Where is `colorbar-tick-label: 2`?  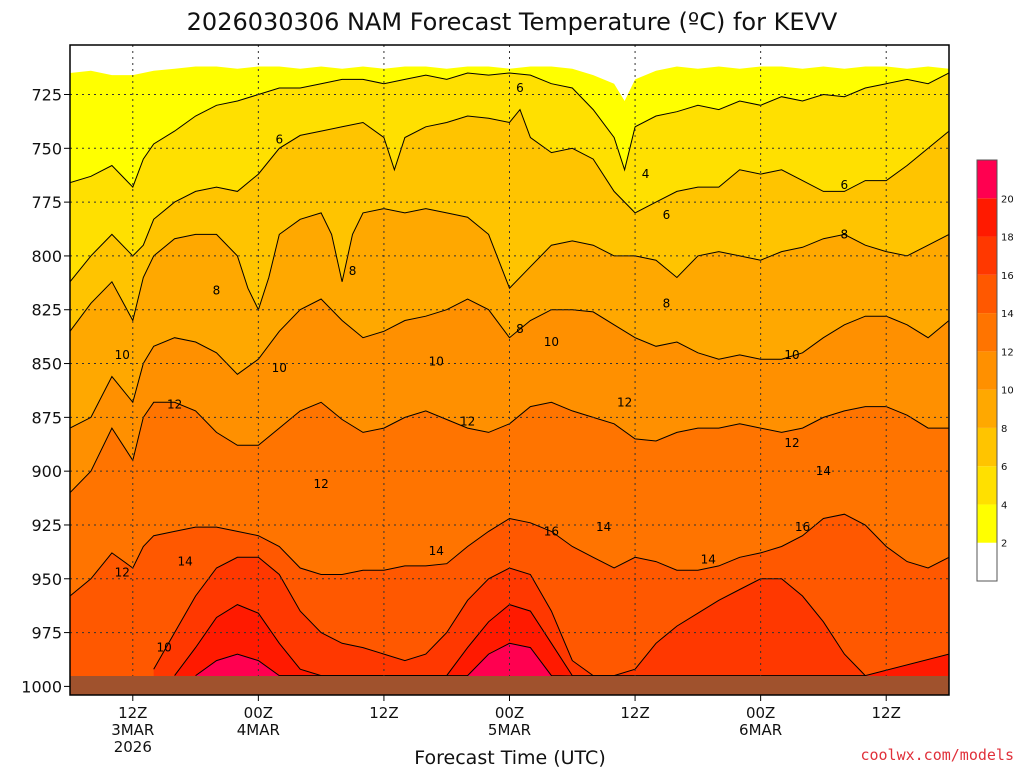 colorbar-tick-label: 2 is located at coordinates (1004, 544).